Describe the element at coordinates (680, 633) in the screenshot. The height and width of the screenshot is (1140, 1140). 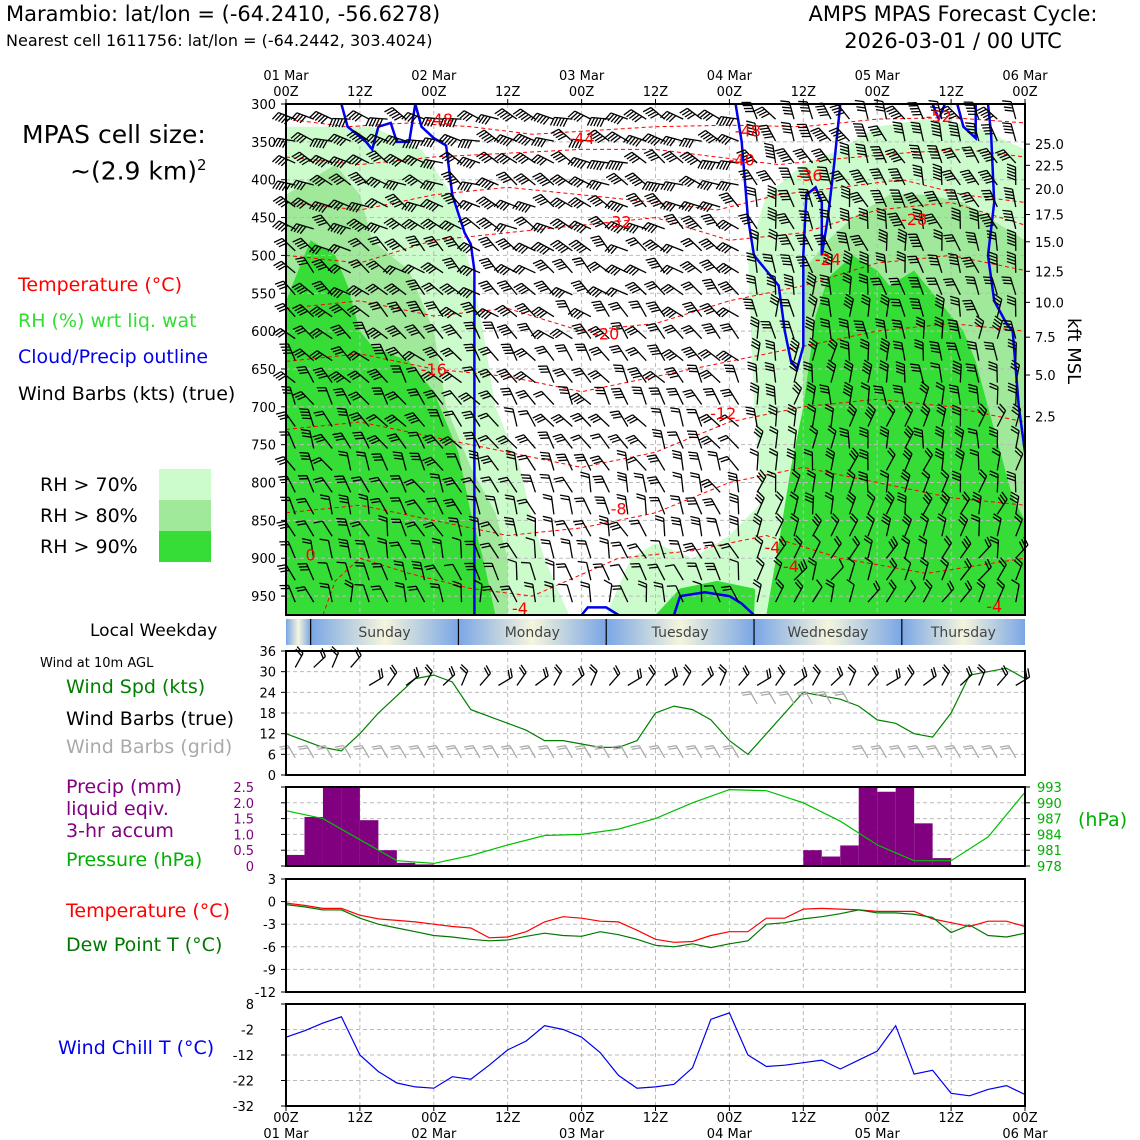
I see `weekday-name: Tuesday` at that location.